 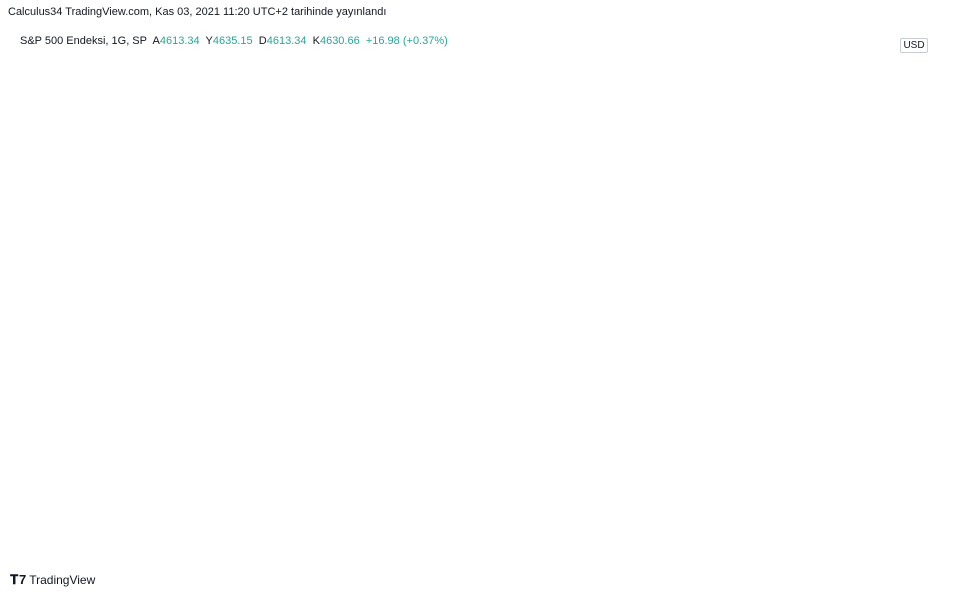 I want to click on y-tick-label: 4250.00, so click(x=913, y=287).